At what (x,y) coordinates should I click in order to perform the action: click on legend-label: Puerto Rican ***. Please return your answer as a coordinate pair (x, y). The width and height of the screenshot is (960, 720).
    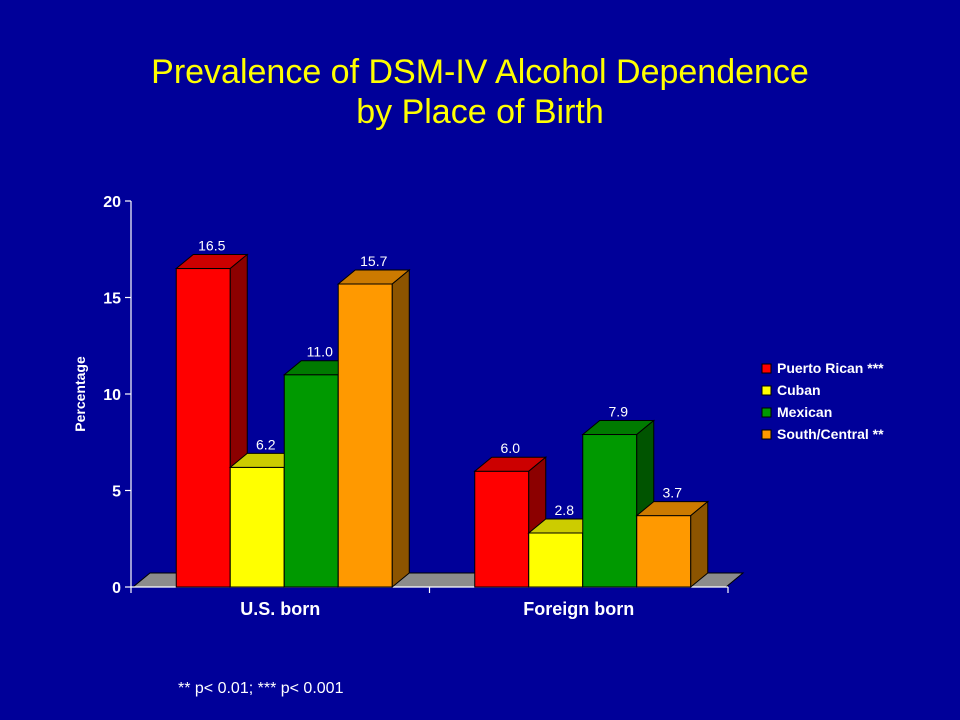
    Looking at the image, I should click on (830, 368).